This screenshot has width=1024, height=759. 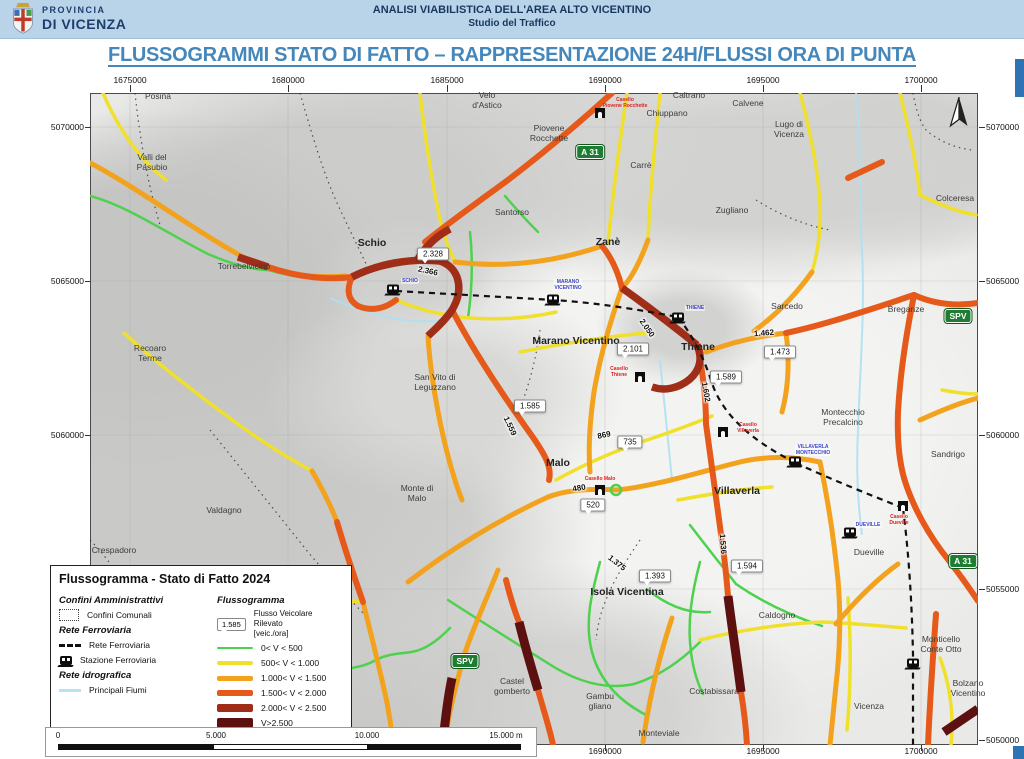 I want to click on scale-bar-label: 10.000, so click(x=367, y=735).